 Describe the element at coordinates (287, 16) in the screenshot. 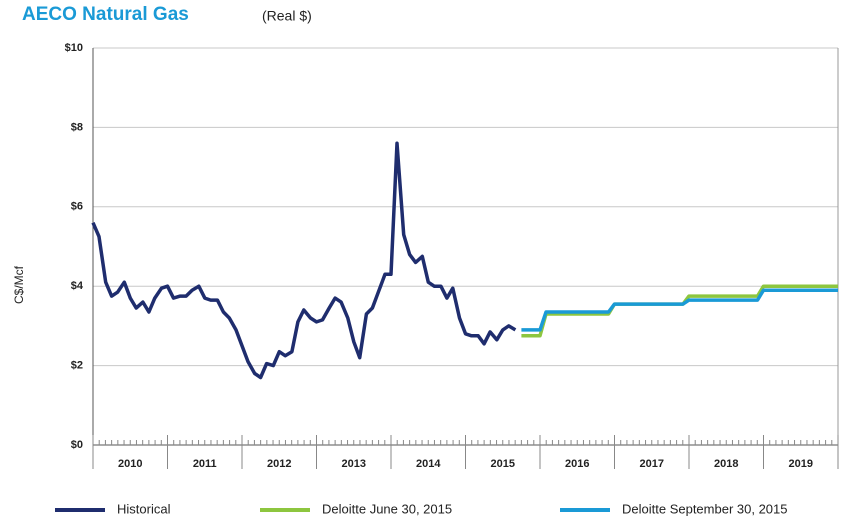

I see `chart-subtitle: (Real $)` at that location.